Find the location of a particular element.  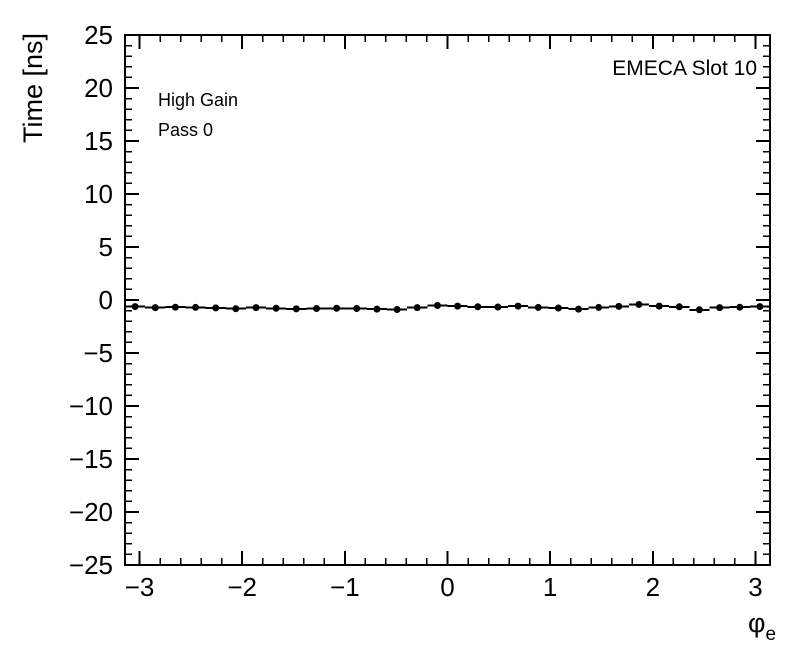

tick-label: 20 is located at coordinates (98, 88).